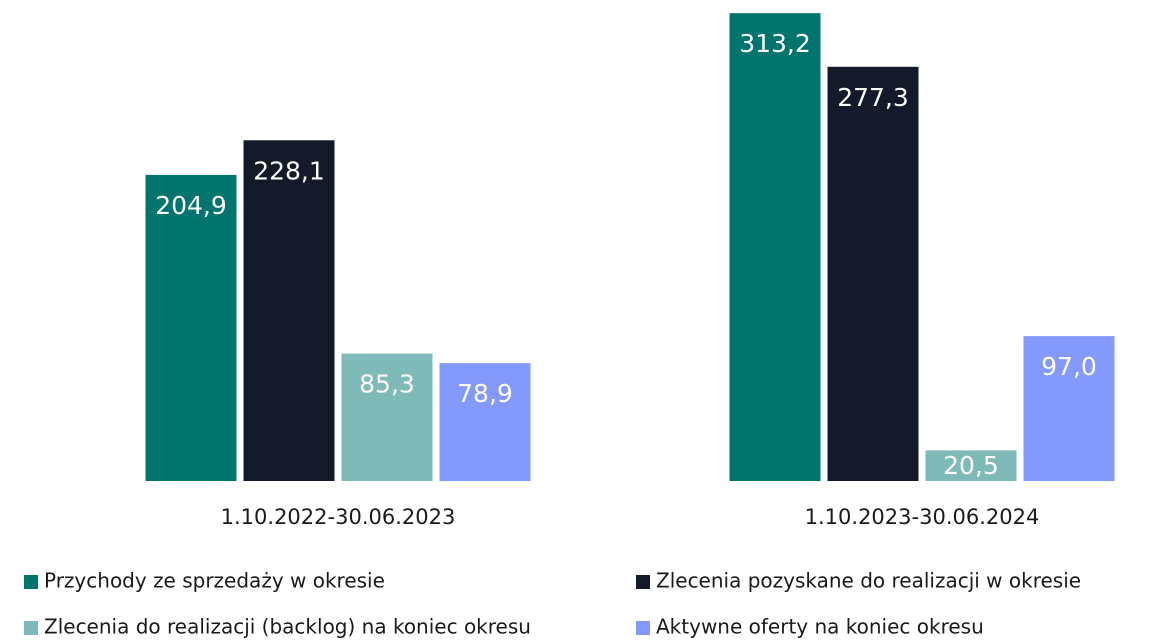 Image resolution: width=1160 pixels, height=640 pixels. Describe the element at coordinates (387, 384) in the screenshot. I see `value-label: 85,3` at that location.